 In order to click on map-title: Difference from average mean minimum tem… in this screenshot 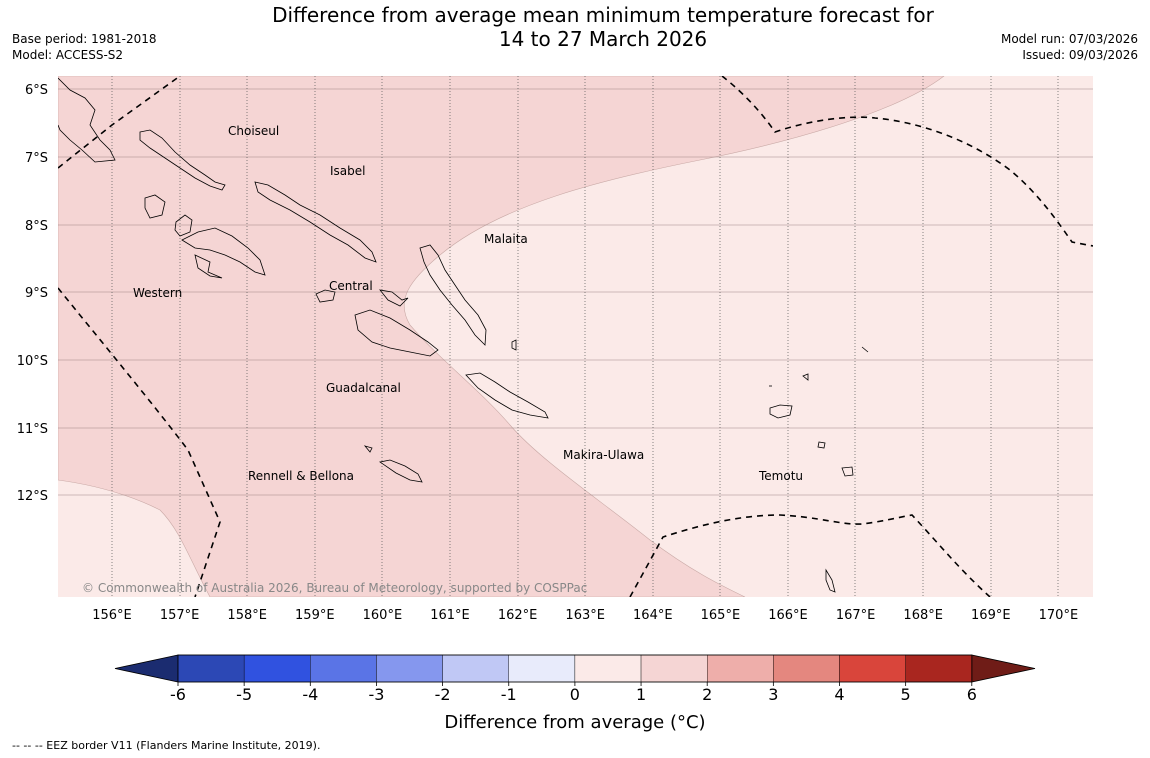, I will do `click(575, 27)`.